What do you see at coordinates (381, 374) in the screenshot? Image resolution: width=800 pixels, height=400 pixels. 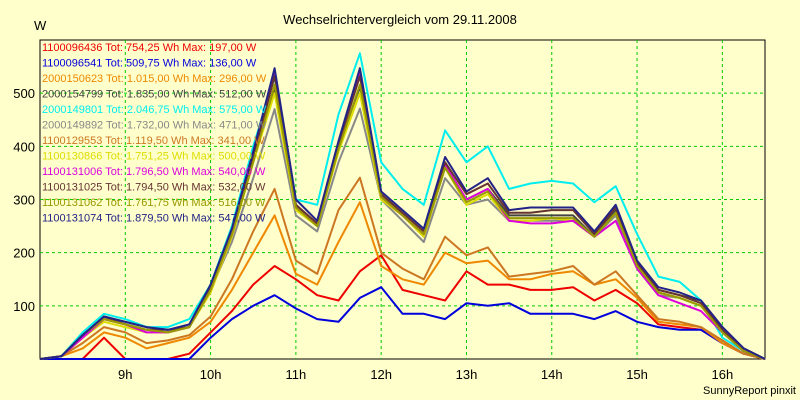 I see `x-tick-label: 12h` at bounding box center [381, 374].